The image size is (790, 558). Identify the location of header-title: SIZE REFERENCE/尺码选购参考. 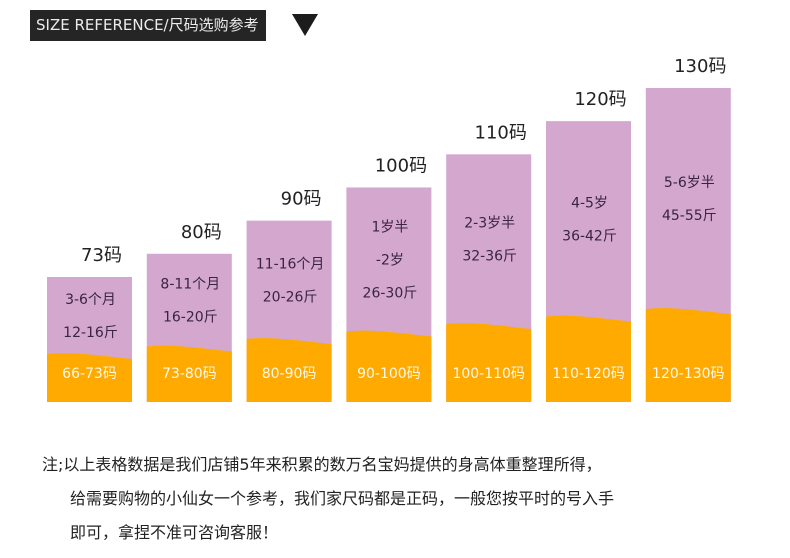
(147, 25).